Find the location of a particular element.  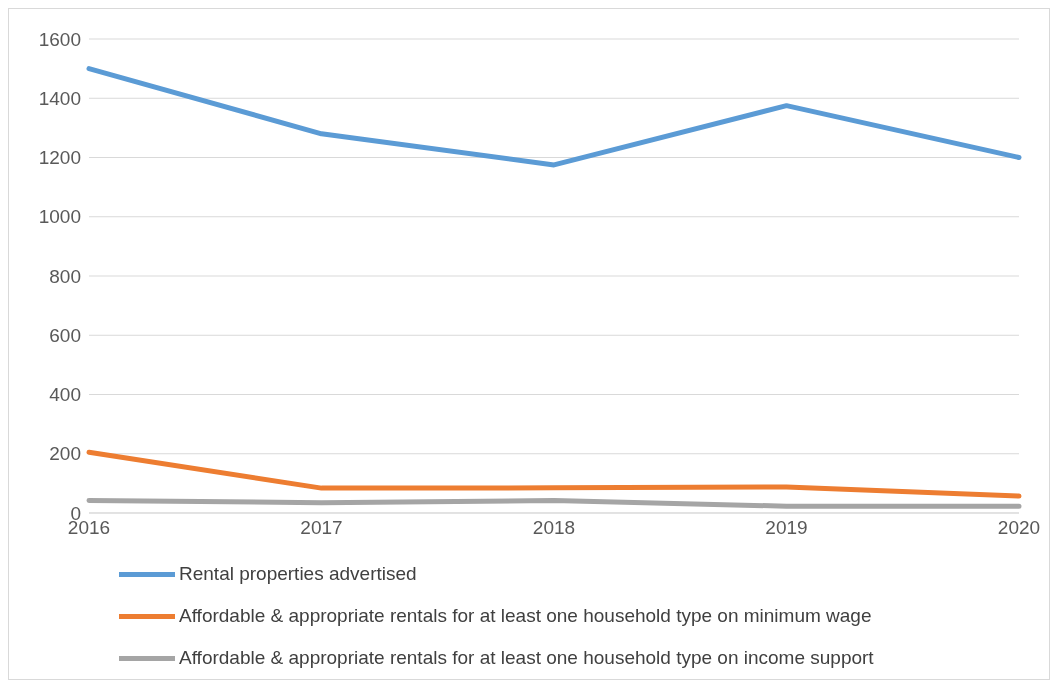

y-tick-label: 1200 is located at coordinates (59, 158).